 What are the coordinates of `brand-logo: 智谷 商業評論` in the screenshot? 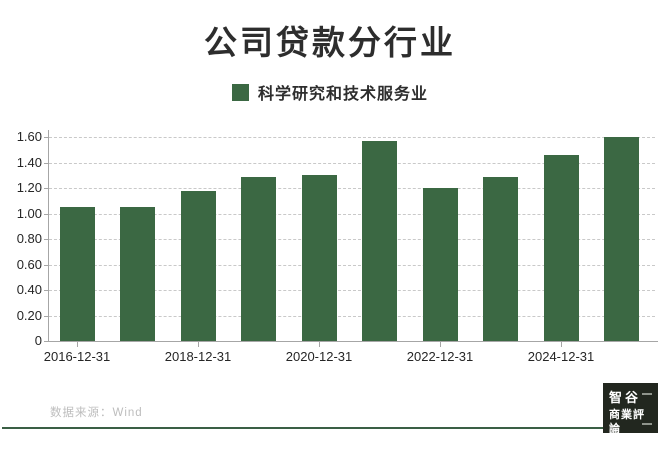 It's located at (630, 409).